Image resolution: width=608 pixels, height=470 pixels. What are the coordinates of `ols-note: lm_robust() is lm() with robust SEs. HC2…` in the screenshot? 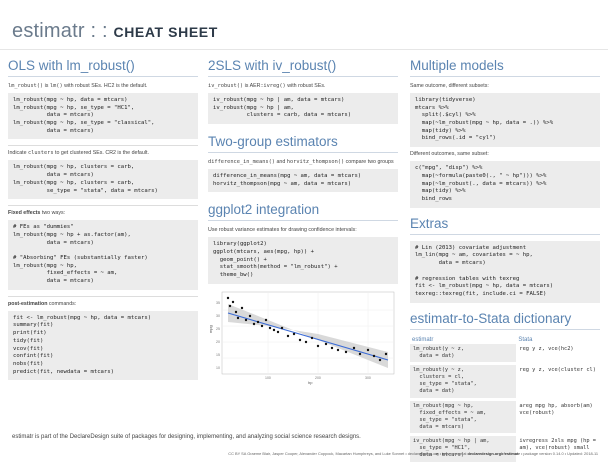 It's located at (78, 86).